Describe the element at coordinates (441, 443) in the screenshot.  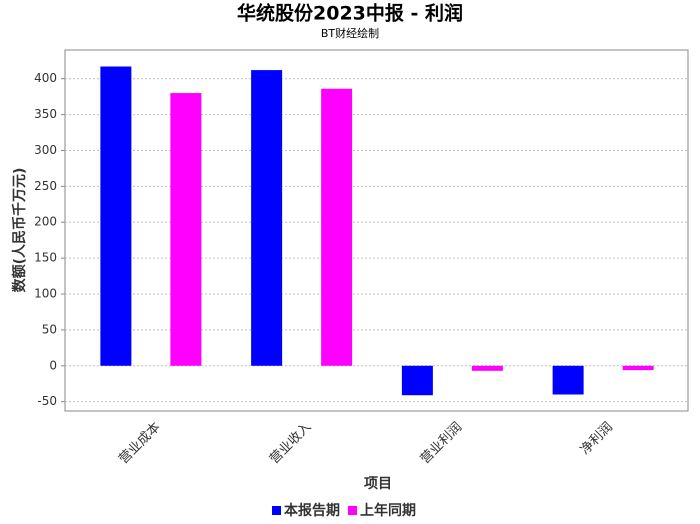
I see `x-tick-label: 营业利润` at that location.